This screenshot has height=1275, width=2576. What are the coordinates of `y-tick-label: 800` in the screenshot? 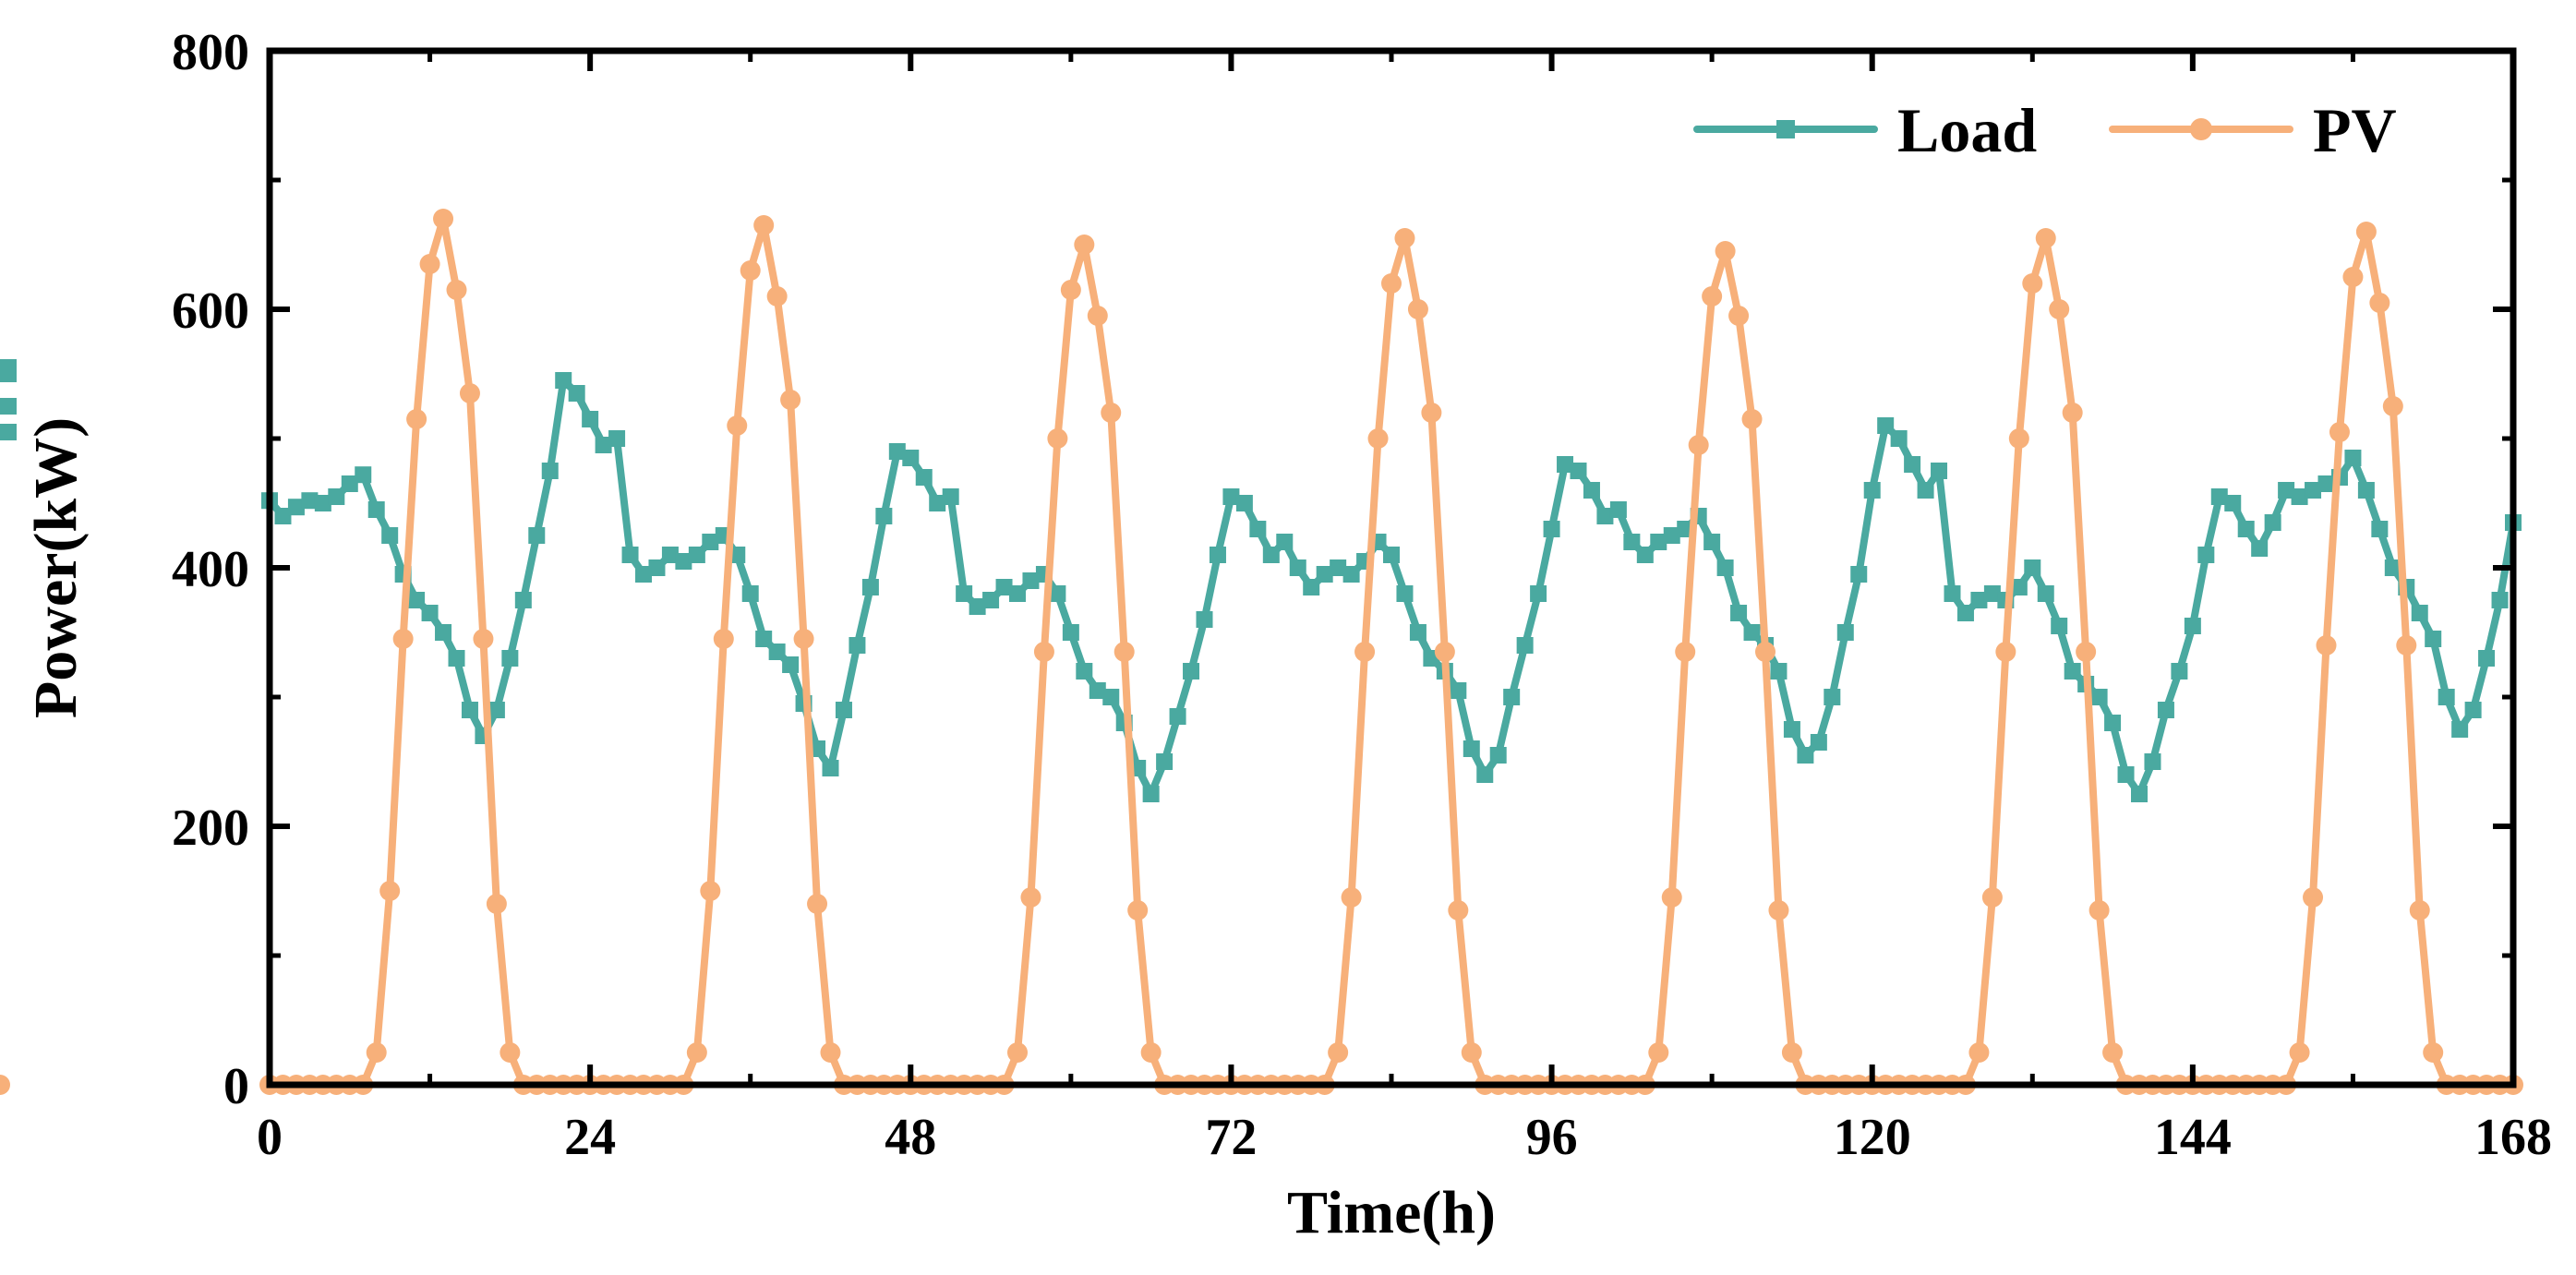 It's located at (210, 53).